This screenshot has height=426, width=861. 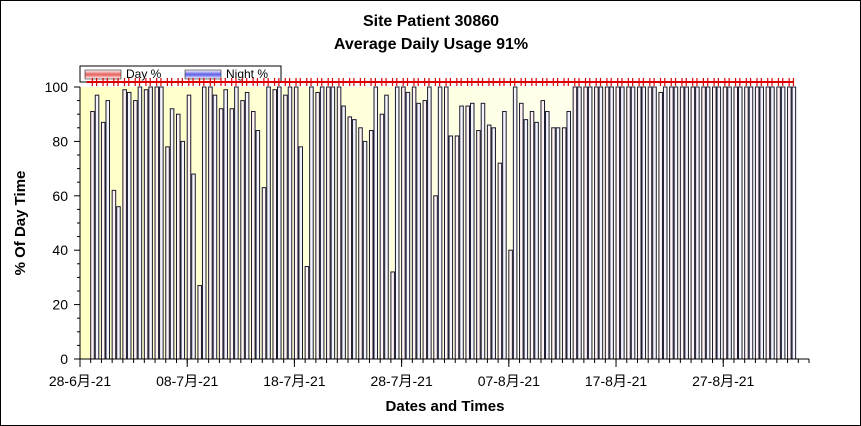 I want to click on x-tick-label: 17-8月-21, so click(x=616, y=381).